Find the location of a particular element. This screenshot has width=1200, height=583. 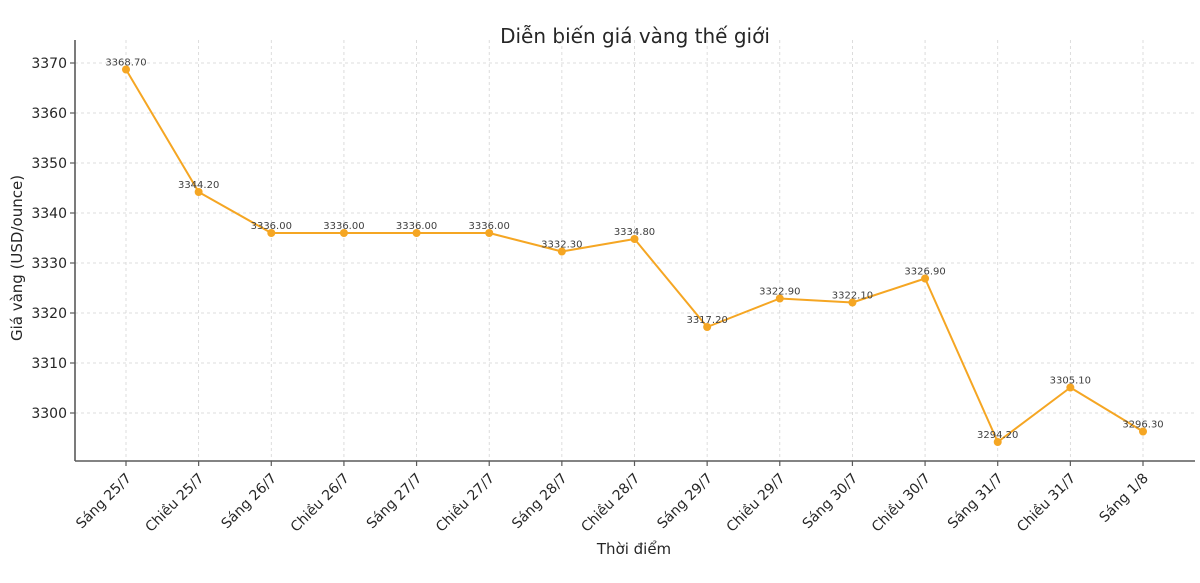

y-tick-label: 3310 is located at coordinates (49, 364).